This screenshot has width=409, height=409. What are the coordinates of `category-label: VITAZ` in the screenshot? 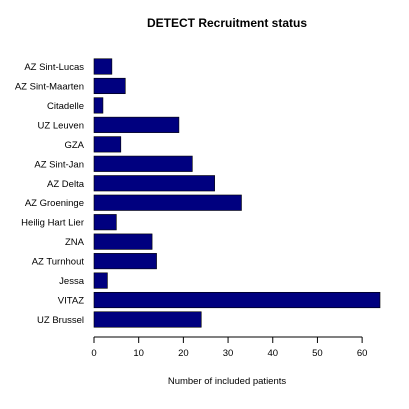 It's located at (71, 301).